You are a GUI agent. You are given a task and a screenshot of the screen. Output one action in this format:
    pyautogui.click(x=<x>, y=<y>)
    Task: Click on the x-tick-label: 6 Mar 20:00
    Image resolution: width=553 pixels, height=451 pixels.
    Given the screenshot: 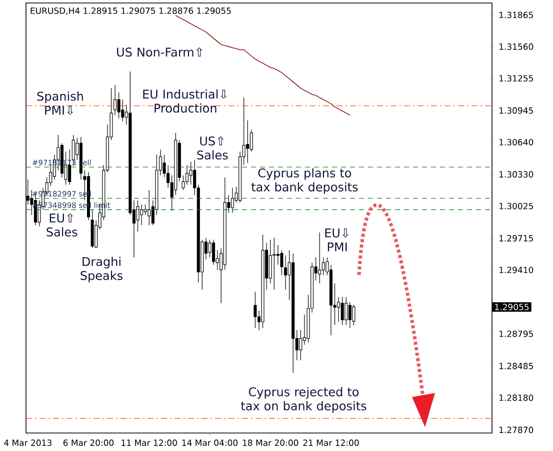 What is the action you would take?
    pyautogui.click(x=88, y=443)
    